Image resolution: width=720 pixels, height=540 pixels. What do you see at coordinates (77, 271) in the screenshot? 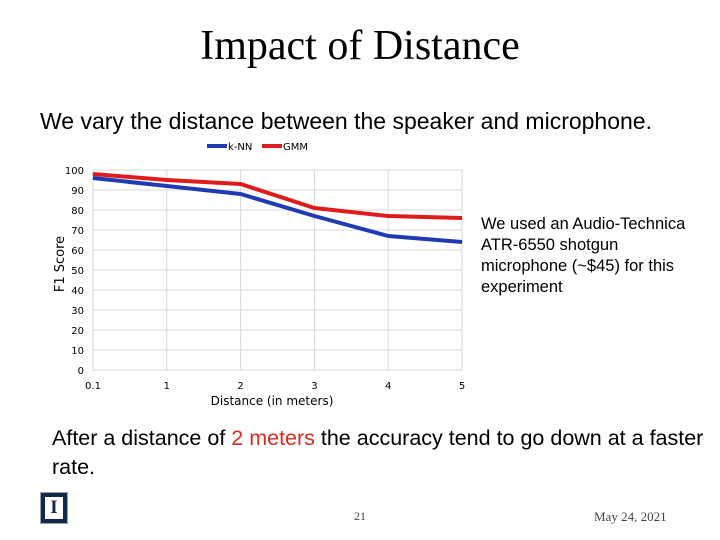
I see `y-tick-label: 50` at bounding box center [77, 271].